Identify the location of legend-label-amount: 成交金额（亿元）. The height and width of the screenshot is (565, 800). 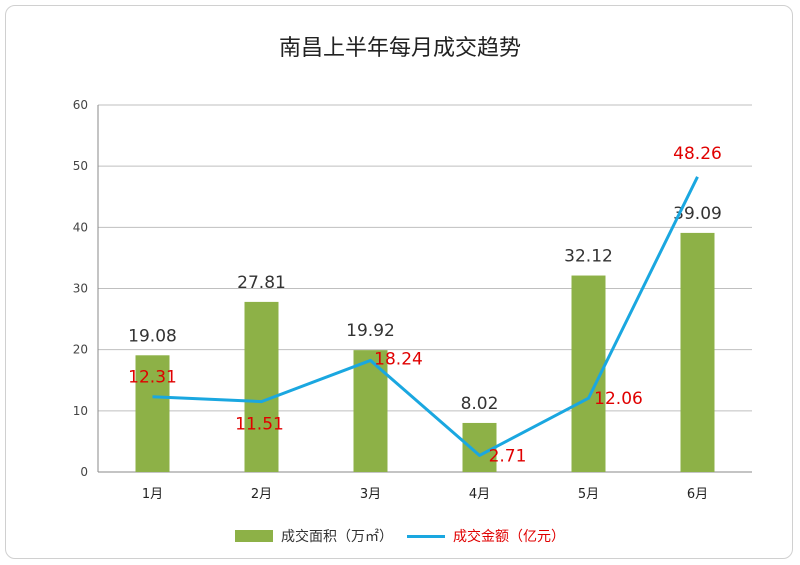
(509, 537).